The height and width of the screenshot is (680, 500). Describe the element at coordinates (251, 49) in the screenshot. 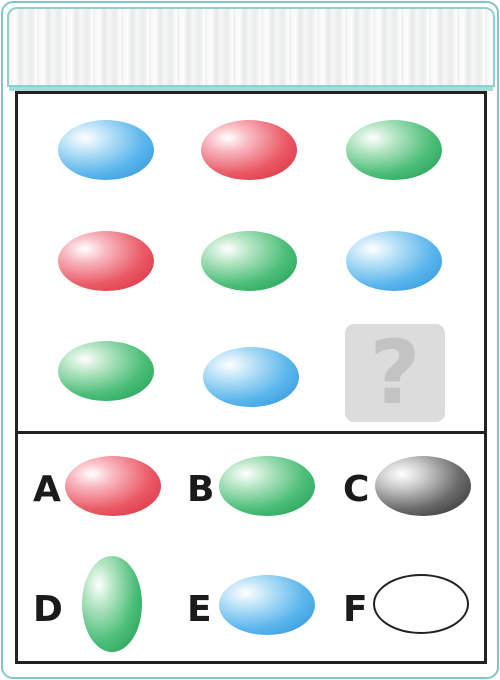

I see `header-banner` at that location.